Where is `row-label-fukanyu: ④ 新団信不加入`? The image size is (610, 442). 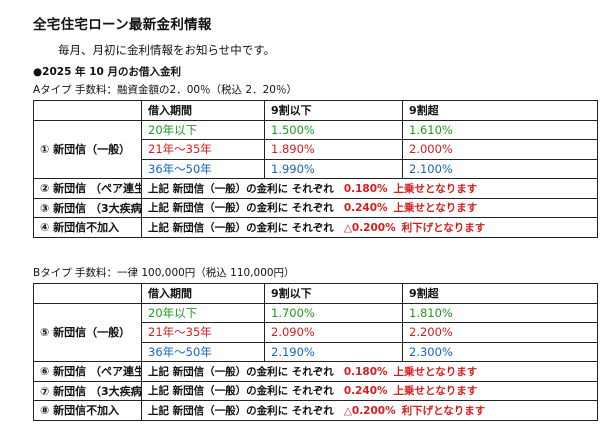 row-label-fukanyu: ④ 新団信不加入 is located at coordinates (87, 227).